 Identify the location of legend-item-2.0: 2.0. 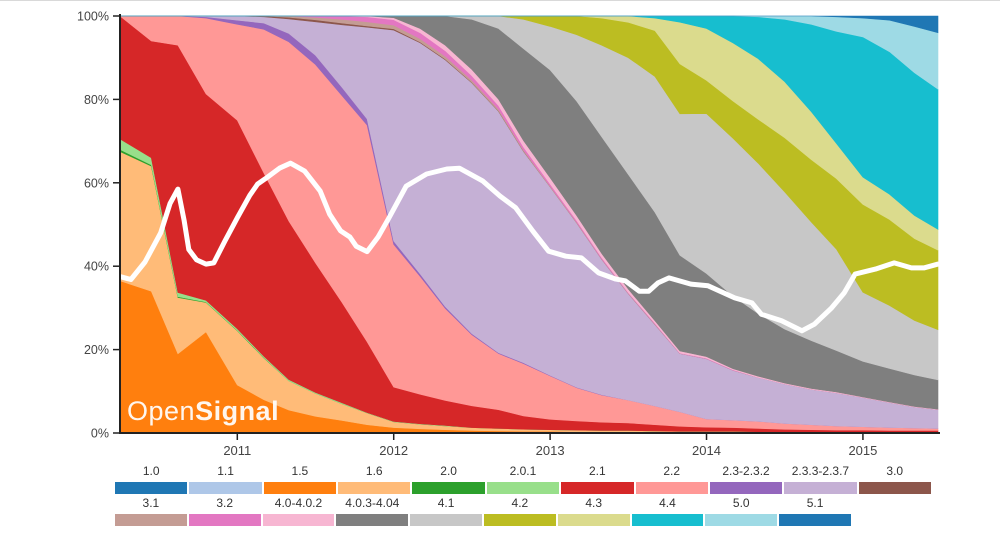
(448, 478).